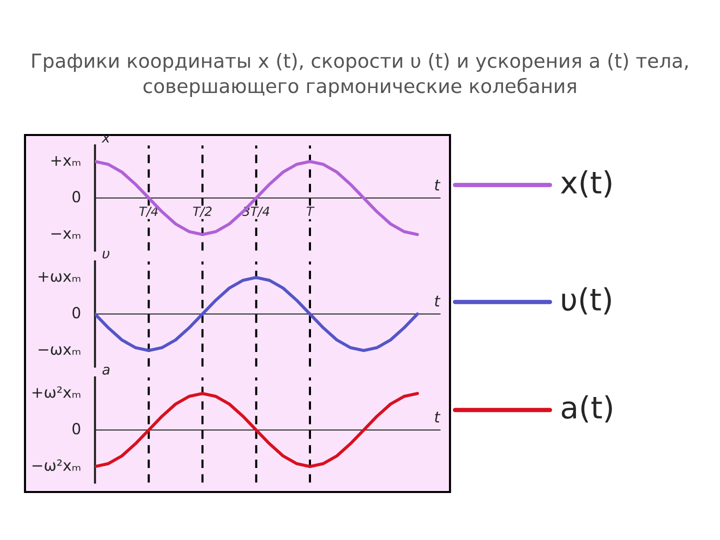 The width and height of the screenshot is (720, 540). I want to click on text: −xₘ, so click(65, 234).